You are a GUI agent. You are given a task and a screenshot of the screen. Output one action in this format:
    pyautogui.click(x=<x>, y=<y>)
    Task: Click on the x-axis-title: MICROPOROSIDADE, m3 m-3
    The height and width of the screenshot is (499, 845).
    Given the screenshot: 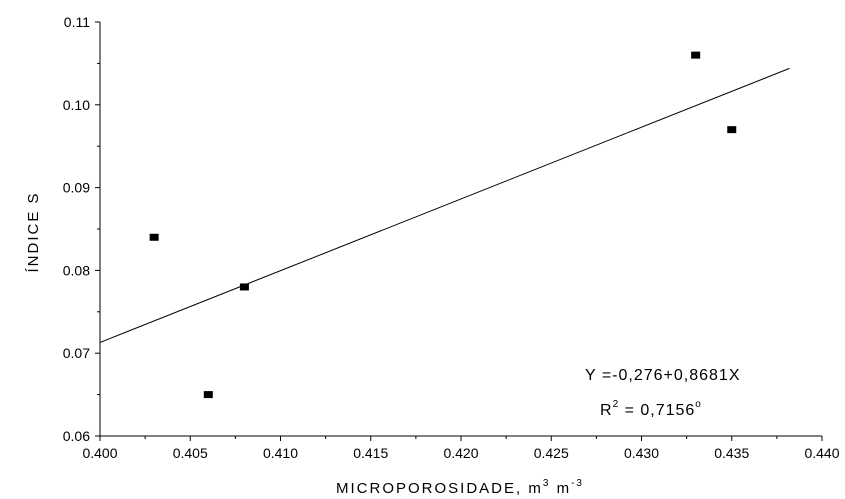 What is the action you would take?
    pyautogui.click(x=460, y=487)
    